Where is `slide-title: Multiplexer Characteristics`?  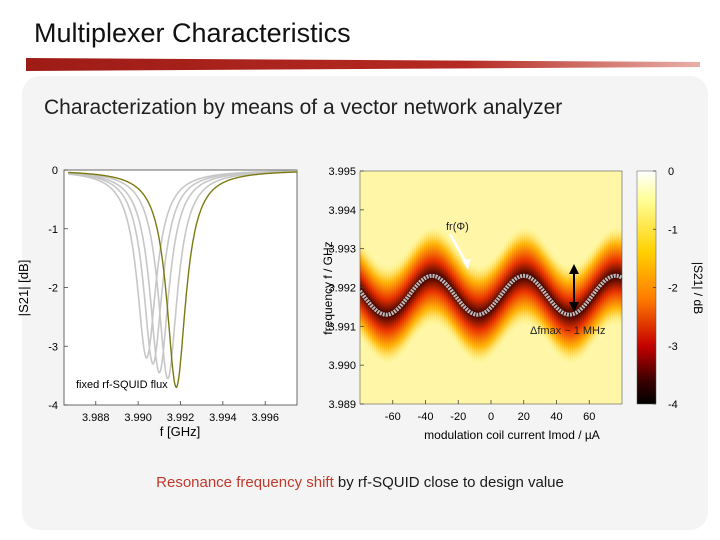
slide-title: Multiplexer Characteristics is located at coordinates (192, 33).